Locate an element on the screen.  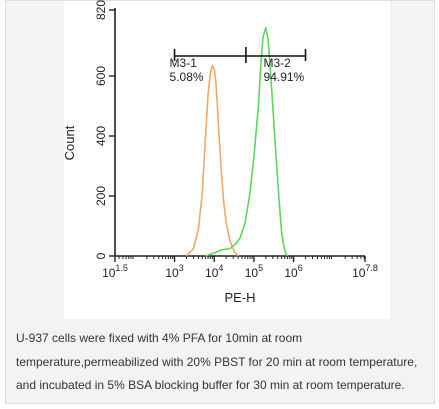
y-tick-label: 0 is located at coordinates (101, 255).